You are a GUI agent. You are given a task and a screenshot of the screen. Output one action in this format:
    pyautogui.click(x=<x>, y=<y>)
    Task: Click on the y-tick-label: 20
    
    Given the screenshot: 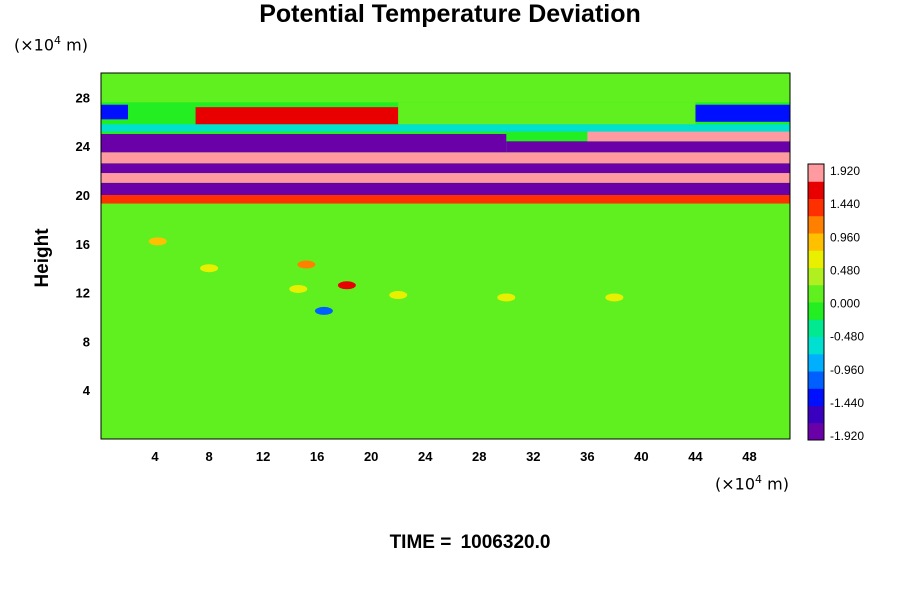 What is the action you would take?
    pyautogui.click(x=83, y=195)
    